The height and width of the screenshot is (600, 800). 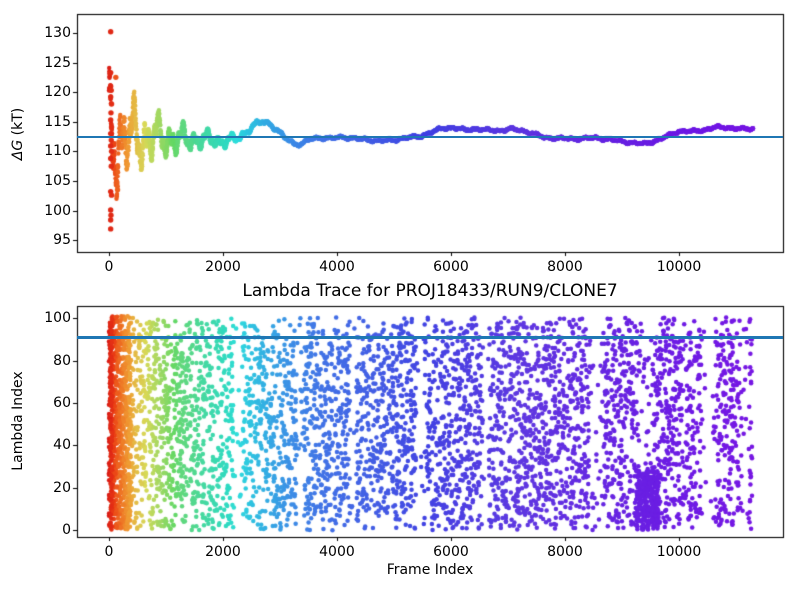 I want to click on tick-label: 125, so click(x=57, y=62).